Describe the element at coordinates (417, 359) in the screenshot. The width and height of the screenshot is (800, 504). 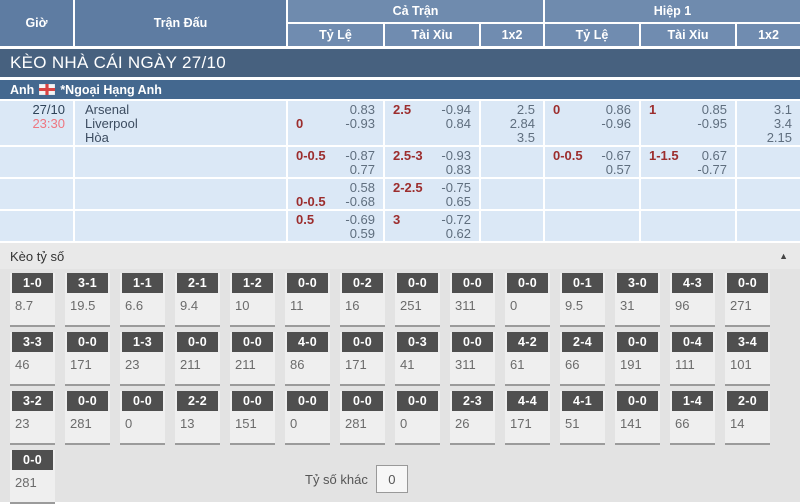
I see `score-strip: 0-3 41` at that location.